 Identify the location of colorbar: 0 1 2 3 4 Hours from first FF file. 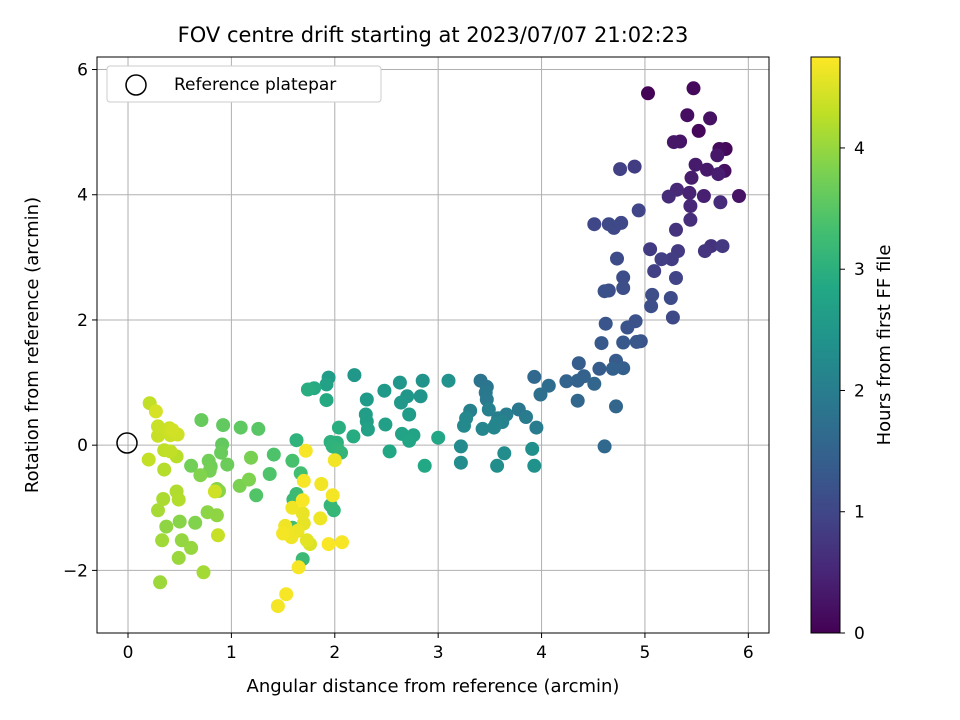
(852, 350).